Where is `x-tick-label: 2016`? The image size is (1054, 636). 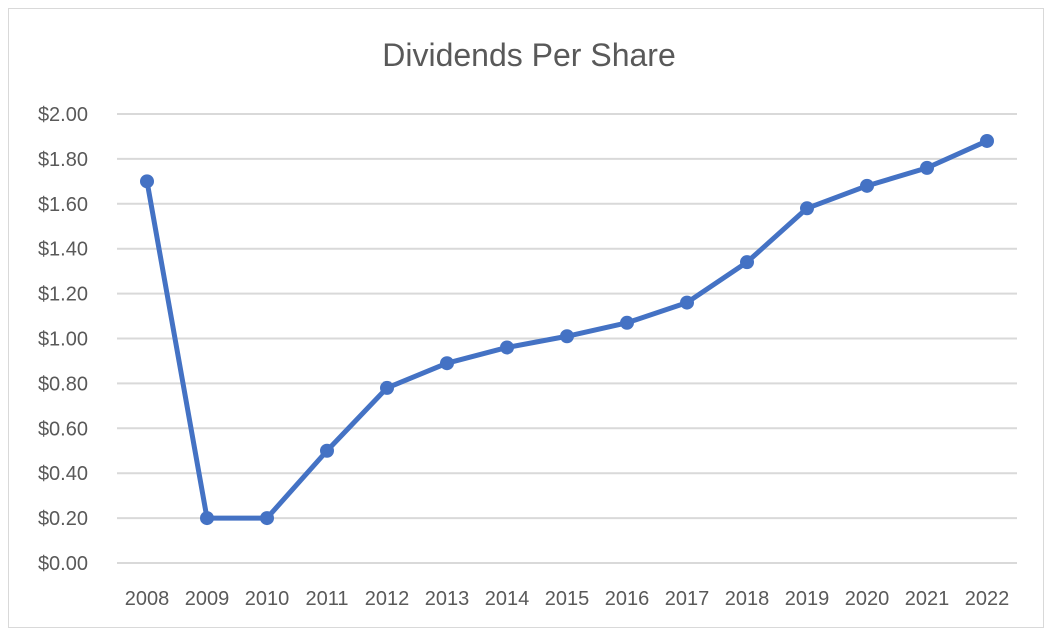 x-tick-label: 2016 is located at coordinates (627, 599).